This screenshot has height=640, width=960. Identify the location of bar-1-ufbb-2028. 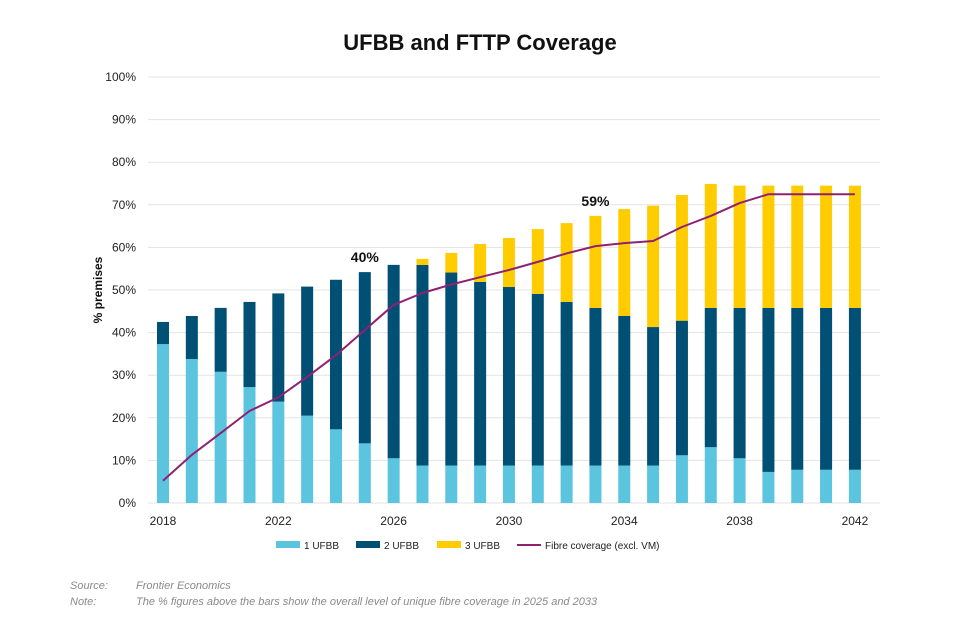
(451, 484).